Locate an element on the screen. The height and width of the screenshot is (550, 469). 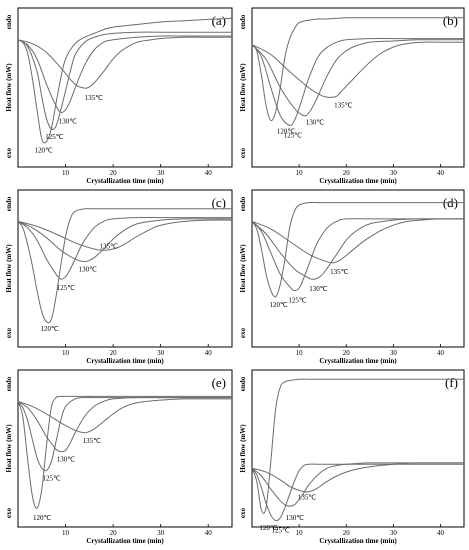
panel-label: (e) is located at coordinates (219, 382).